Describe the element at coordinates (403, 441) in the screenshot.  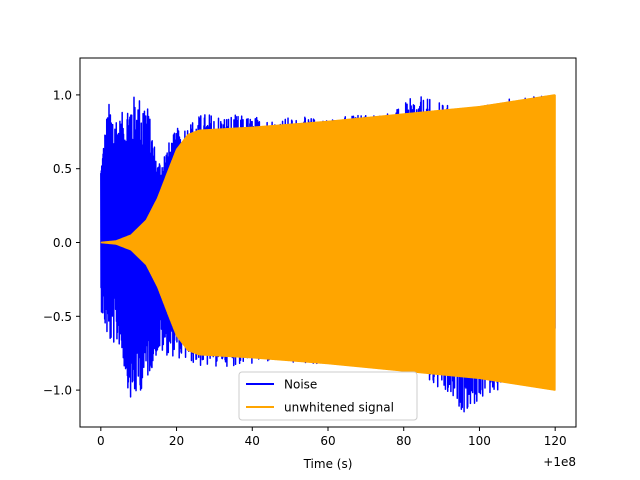
I see `x-tick-label-80: 80` at that location.